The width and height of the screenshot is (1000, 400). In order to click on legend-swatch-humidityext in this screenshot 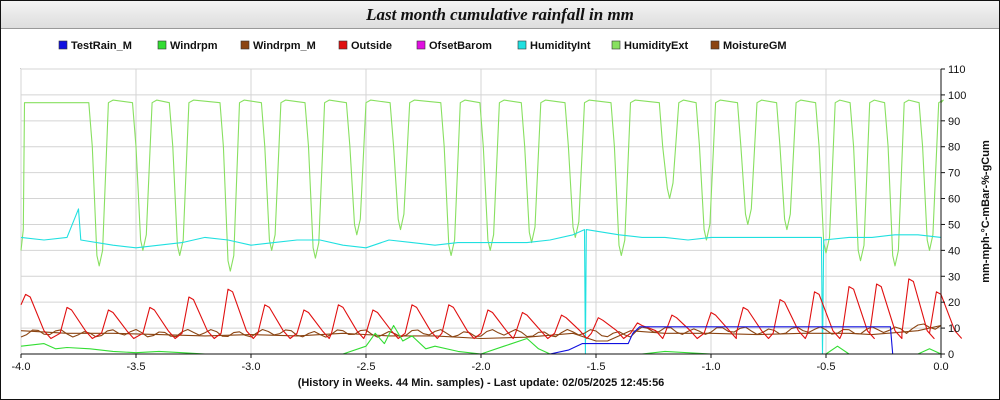, I will do `click(616, 45)`.